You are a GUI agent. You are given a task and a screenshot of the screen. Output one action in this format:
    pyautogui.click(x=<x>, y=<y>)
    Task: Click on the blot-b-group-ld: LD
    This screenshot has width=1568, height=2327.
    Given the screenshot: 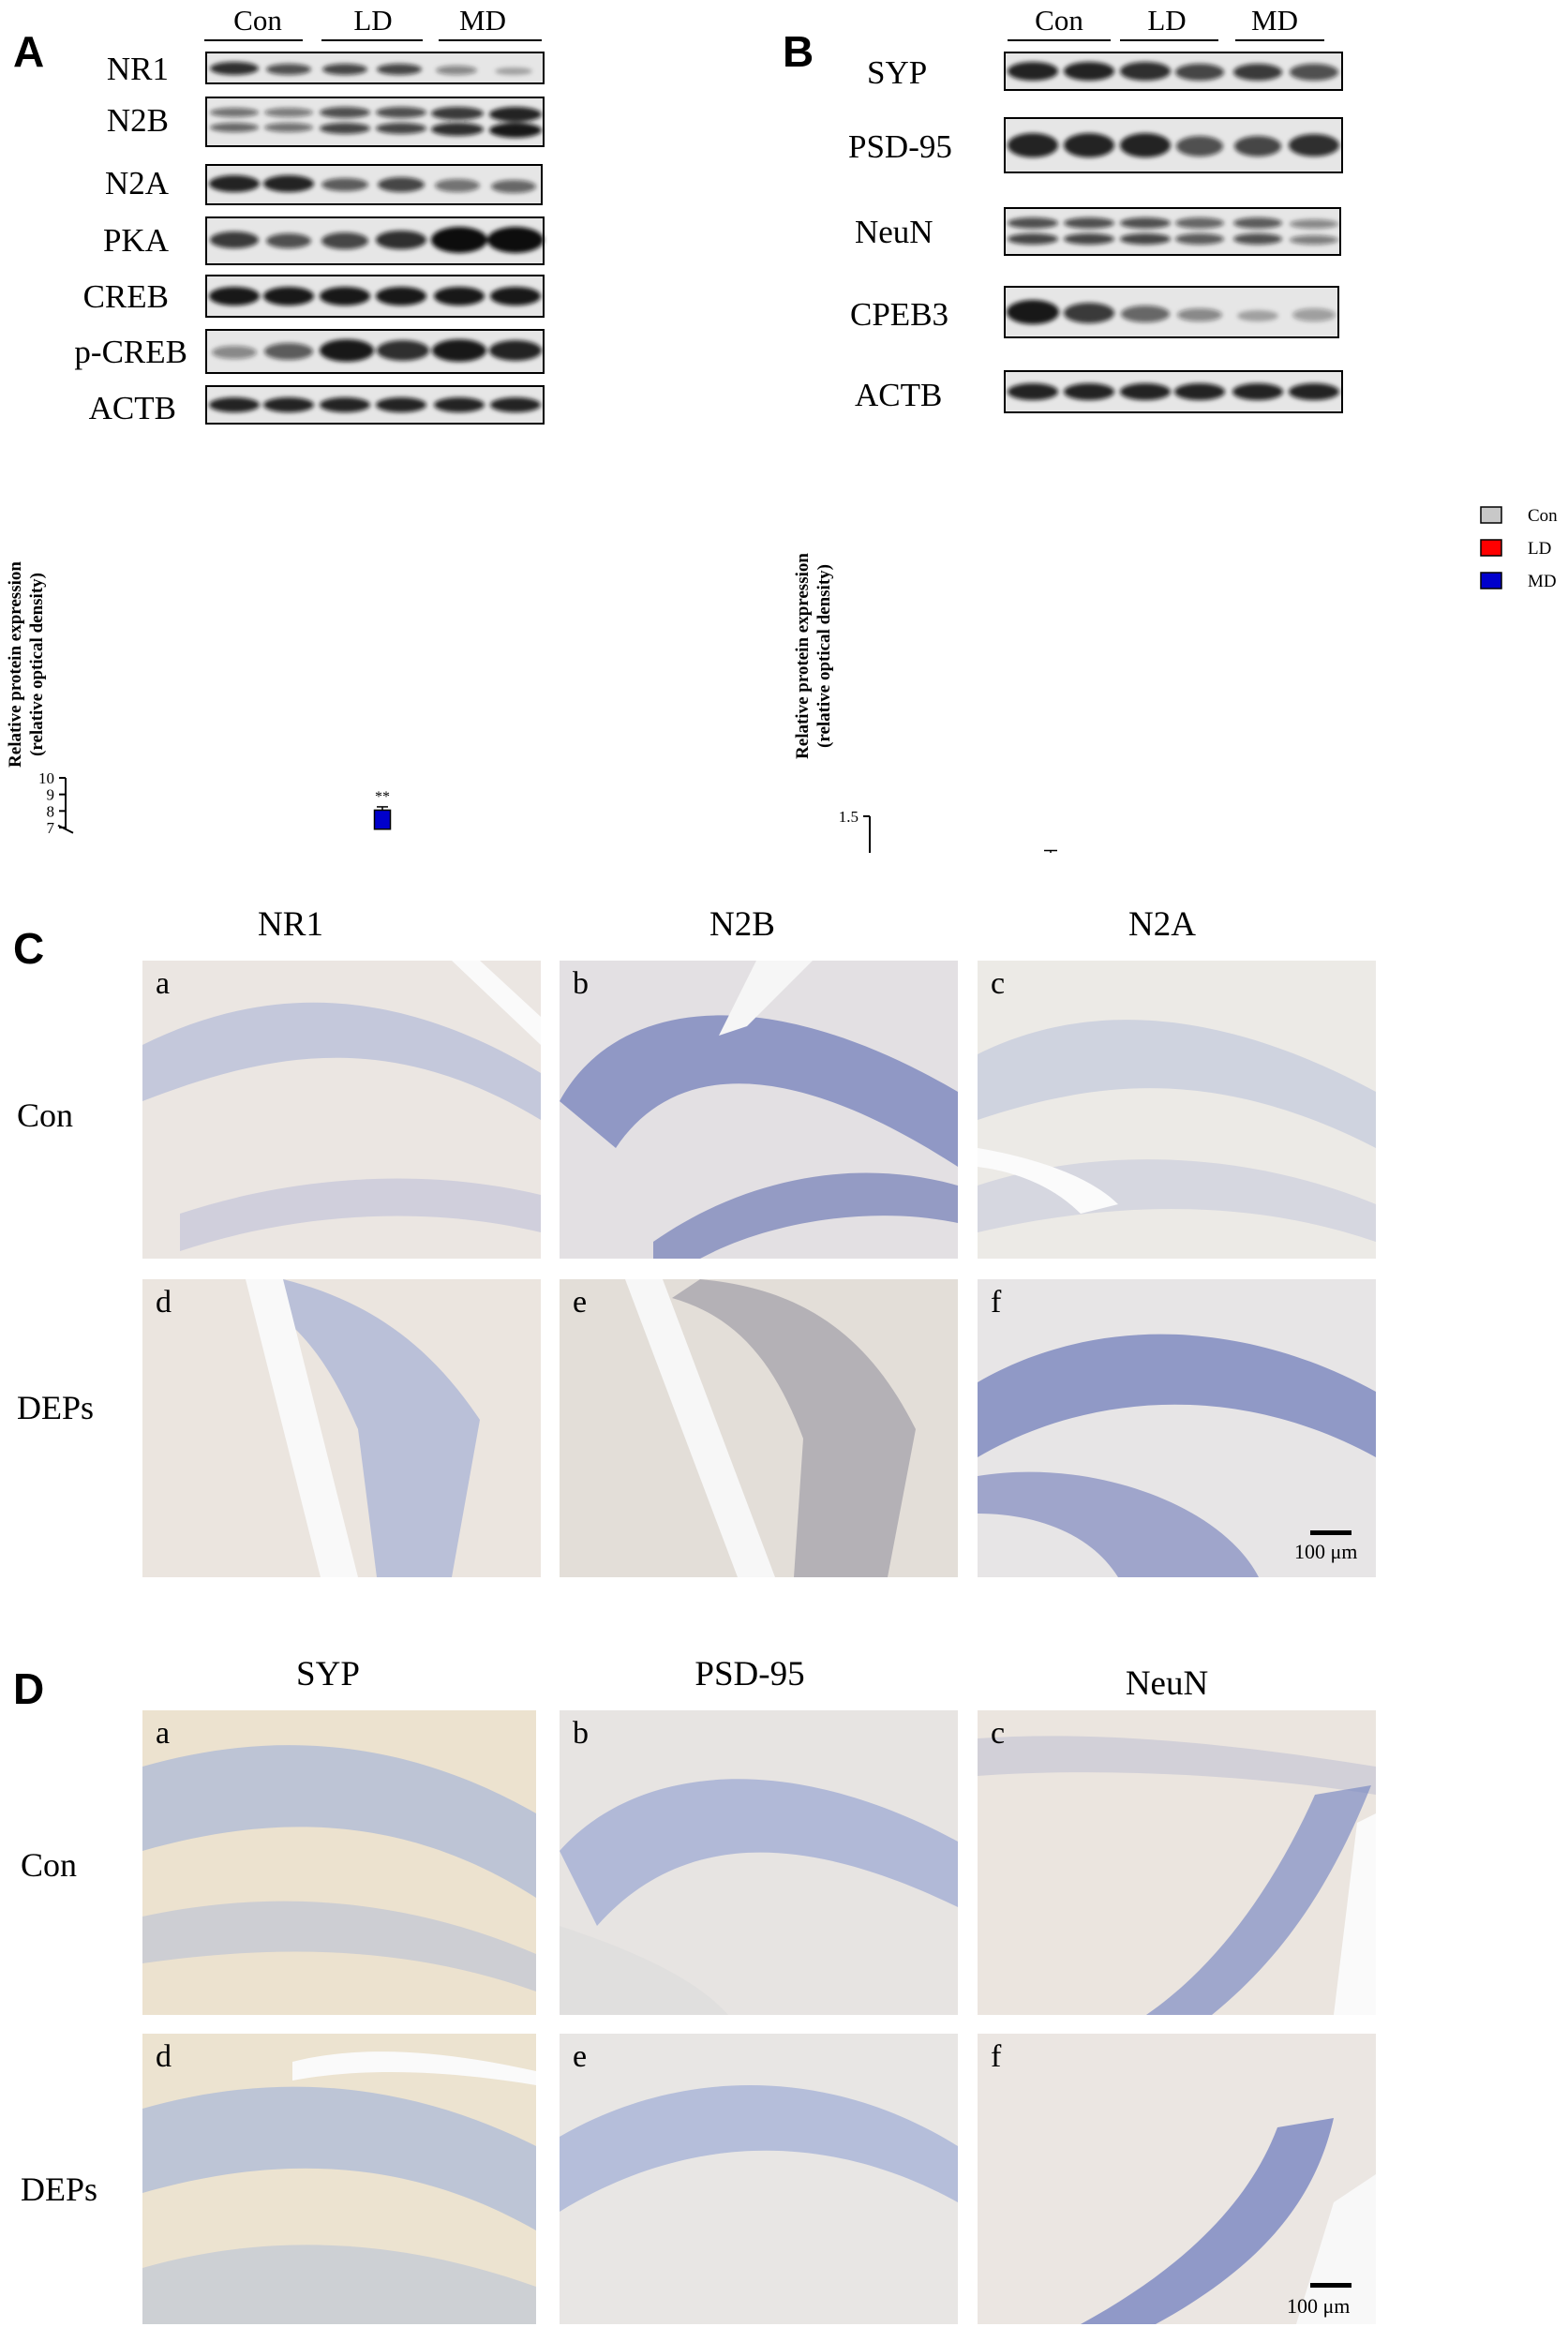 What is the action you would take?
    pyautogui.click(x=1167, y=20)
    